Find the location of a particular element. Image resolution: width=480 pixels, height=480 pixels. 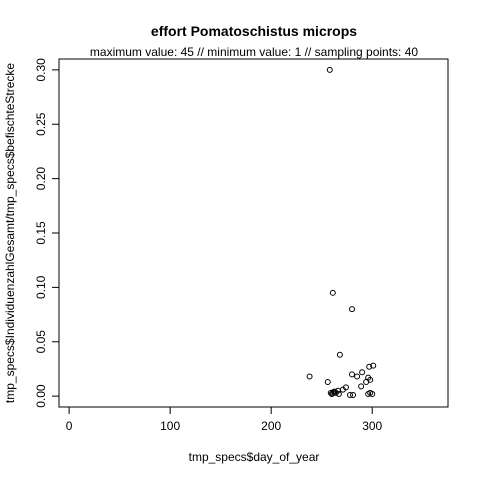

y-axis: 0.00 0.05 0.10 0.15 0.20 0.25 0.30 is located at coordinates (47, 233).